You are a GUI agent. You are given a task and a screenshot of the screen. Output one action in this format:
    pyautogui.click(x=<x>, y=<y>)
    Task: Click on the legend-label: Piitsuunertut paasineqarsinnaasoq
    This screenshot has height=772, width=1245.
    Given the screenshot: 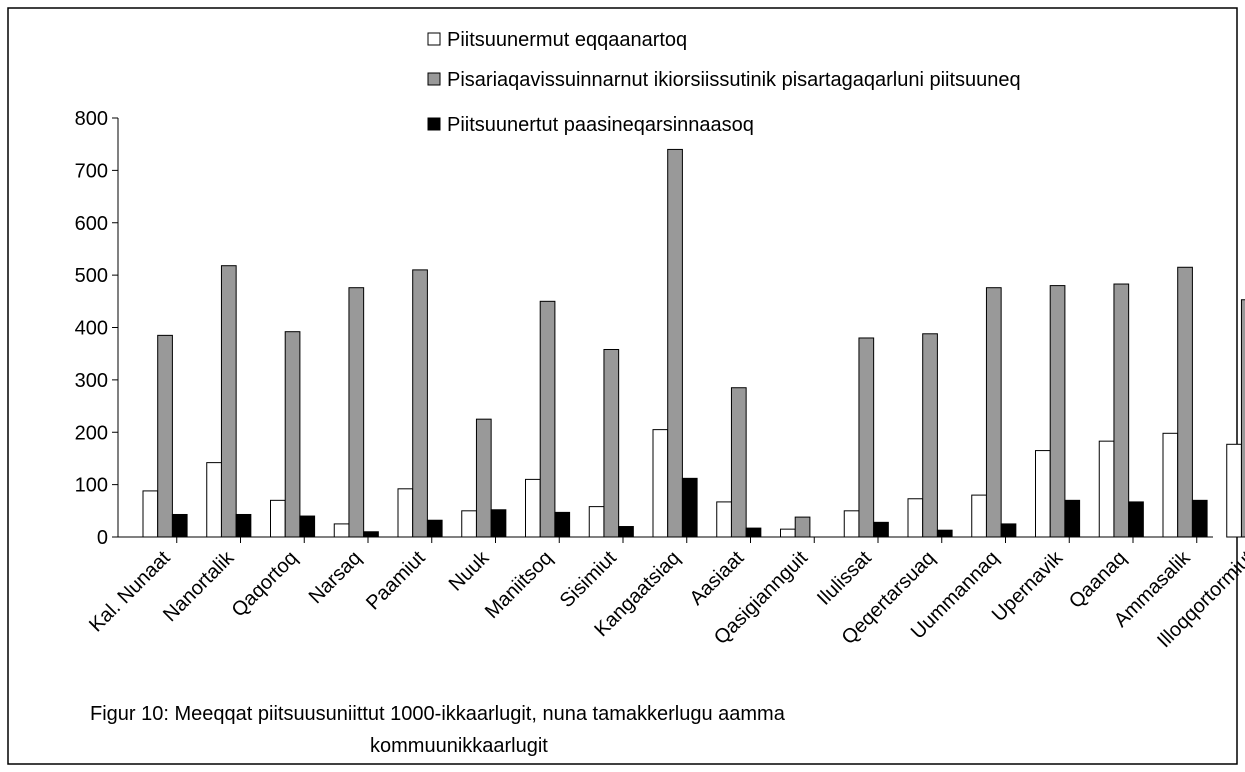 What is the action you would take?
    pyautogui.click(x=600, y=125)
    